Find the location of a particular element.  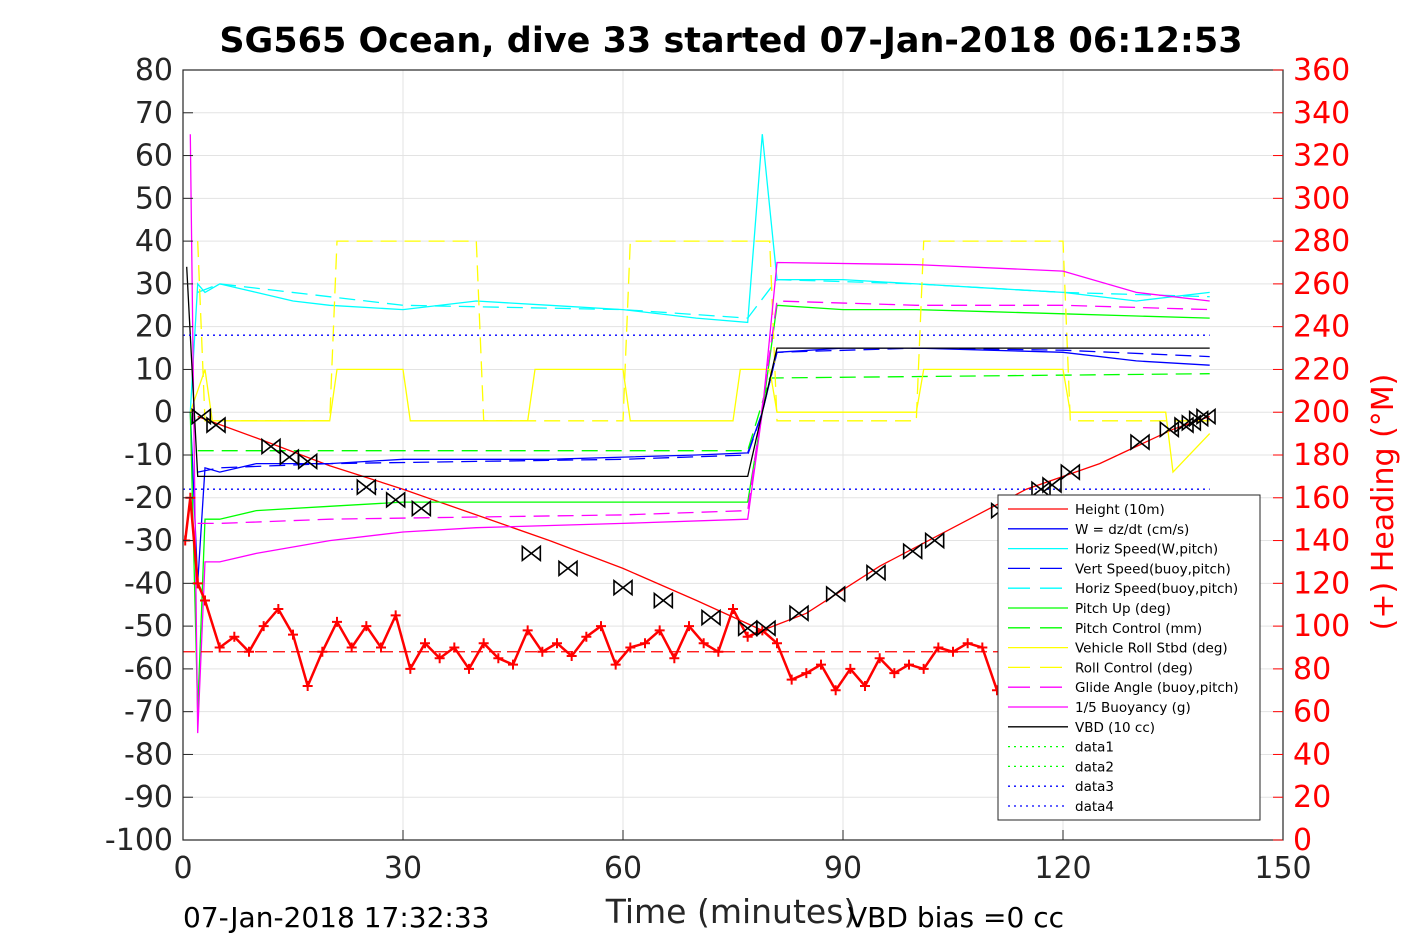

y-tick-label: -80 is located at coordinates (148, 754).